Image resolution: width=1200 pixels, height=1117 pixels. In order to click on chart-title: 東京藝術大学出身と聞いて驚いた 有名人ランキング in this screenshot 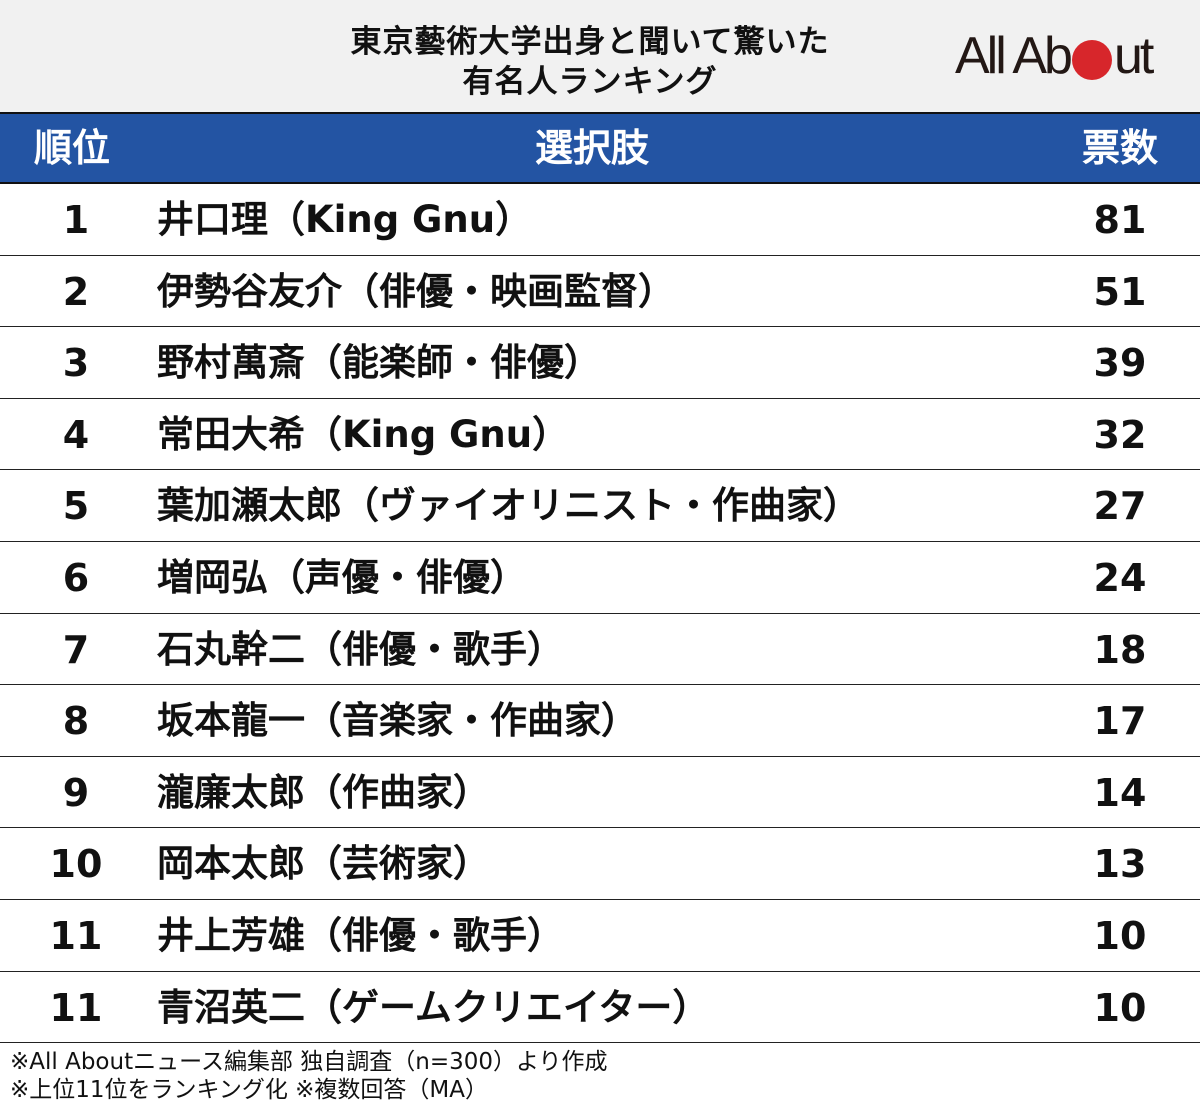, I will do `click(590, 62)`.